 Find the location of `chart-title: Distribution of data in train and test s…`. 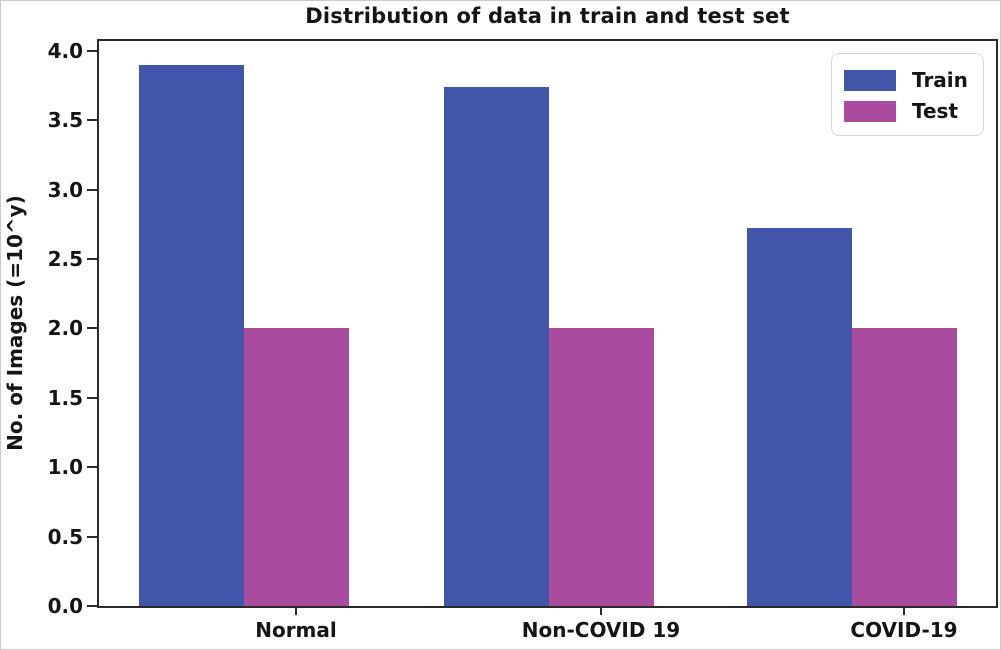

chart-title: Distribution of data in train and test s… is located at coordinates (547, 16).